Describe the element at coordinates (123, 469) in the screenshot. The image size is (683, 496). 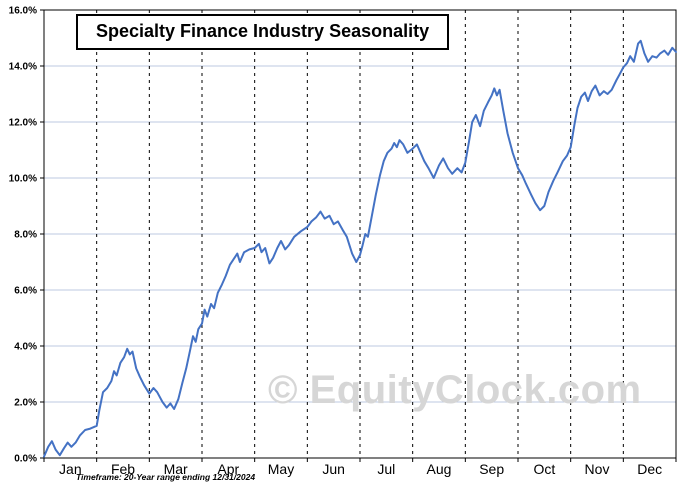
I see `x-axis-label: Feb` at that location.